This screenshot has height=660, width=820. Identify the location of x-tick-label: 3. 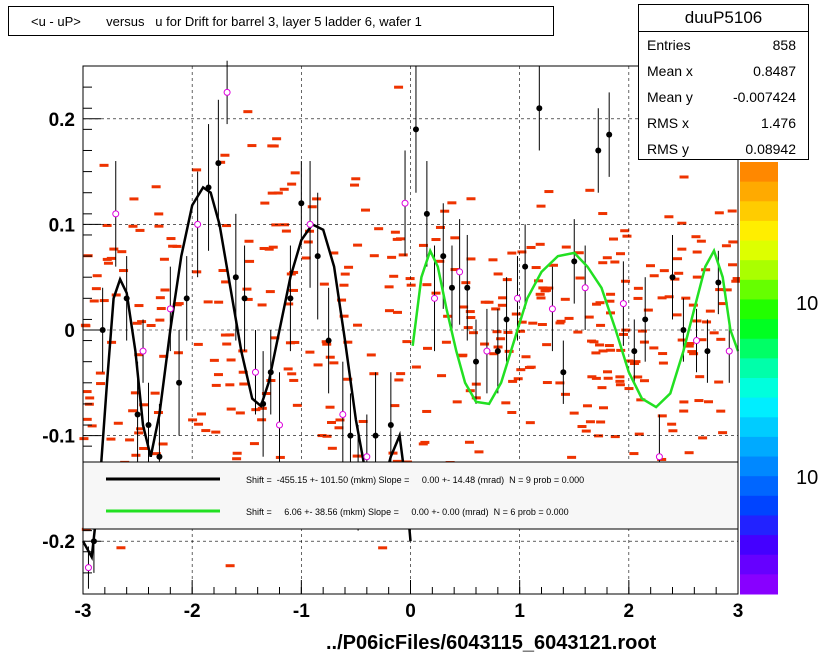
(738, 611).